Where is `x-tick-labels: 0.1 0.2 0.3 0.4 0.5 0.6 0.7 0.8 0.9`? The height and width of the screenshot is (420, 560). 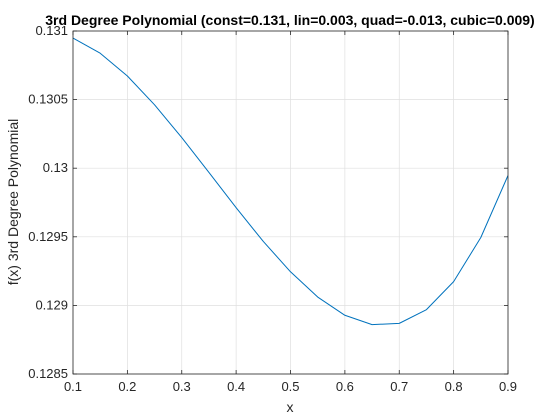
x-tick-labels: 0.1 0.2 0.3 0.4 0.5 0.6 0.7 0.8 0.9 is located at coordinates (290, 386).